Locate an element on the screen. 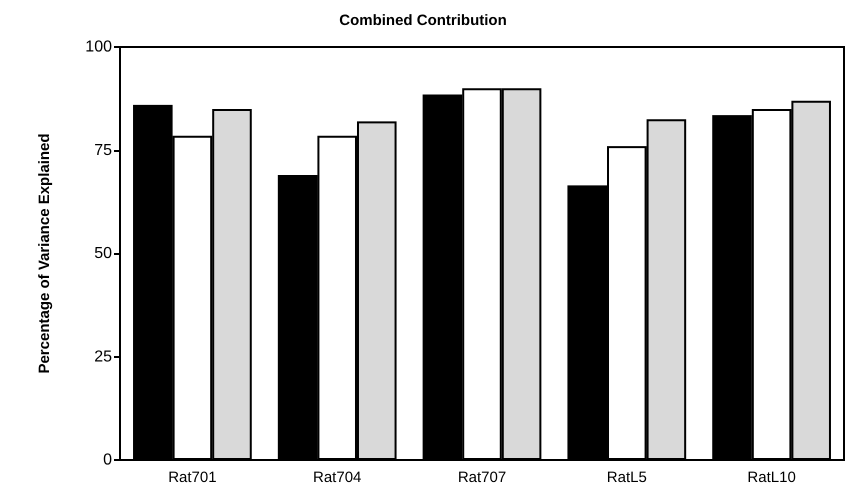 This screenshot has width=846, height=503. y-tick-label: 100 is located at coordinates (98, 47).